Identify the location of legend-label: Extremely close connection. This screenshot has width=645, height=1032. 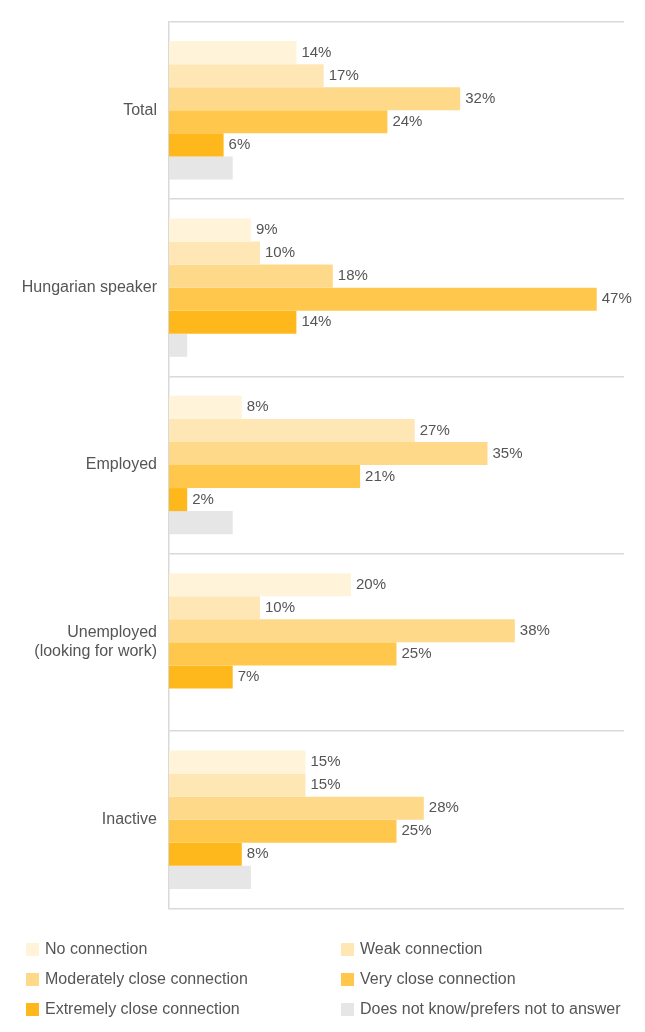
(142, 1009).